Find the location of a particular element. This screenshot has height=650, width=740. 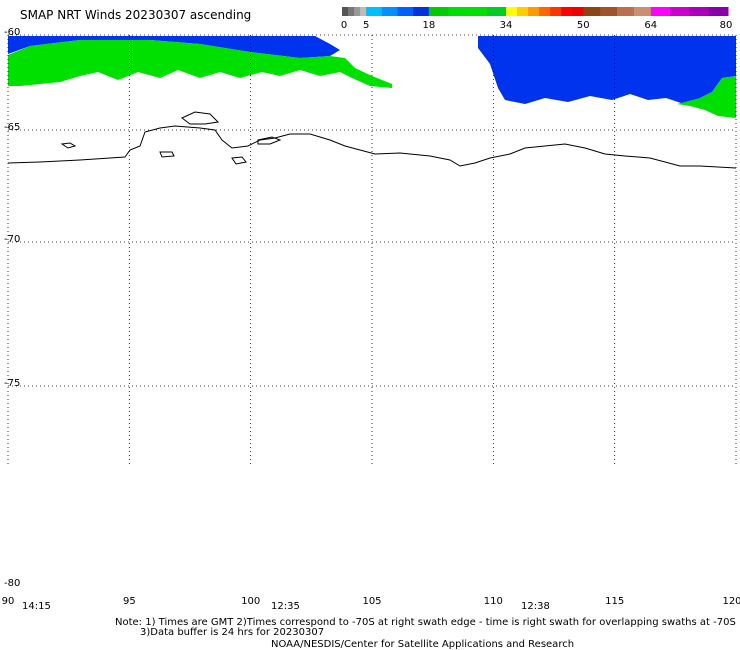

swath-time-1: 14:15 is located at coordinates (36, 606).